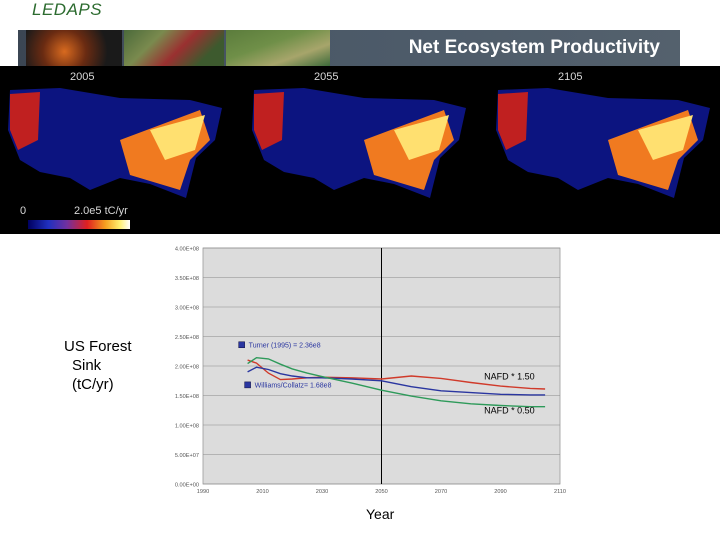  Describe the element at coordinates (380, 514) in the screenshot. I see `x-axis-title: Year` at that location.